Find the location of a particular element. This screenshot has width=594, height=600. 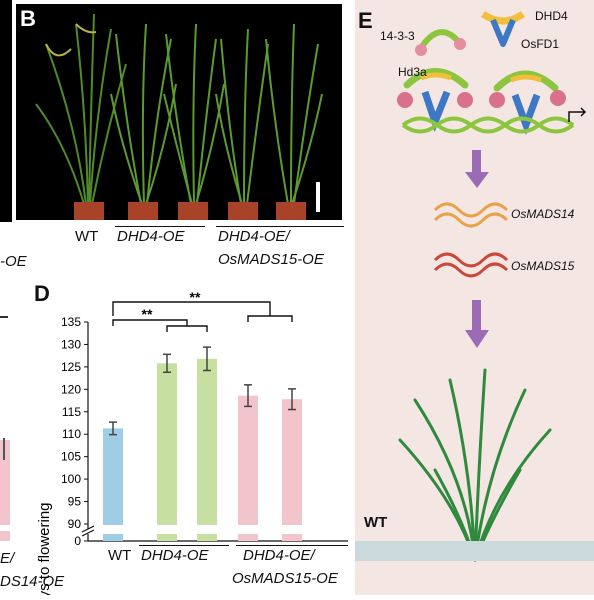

dhd4-icon is located at coordinates (503, 18).